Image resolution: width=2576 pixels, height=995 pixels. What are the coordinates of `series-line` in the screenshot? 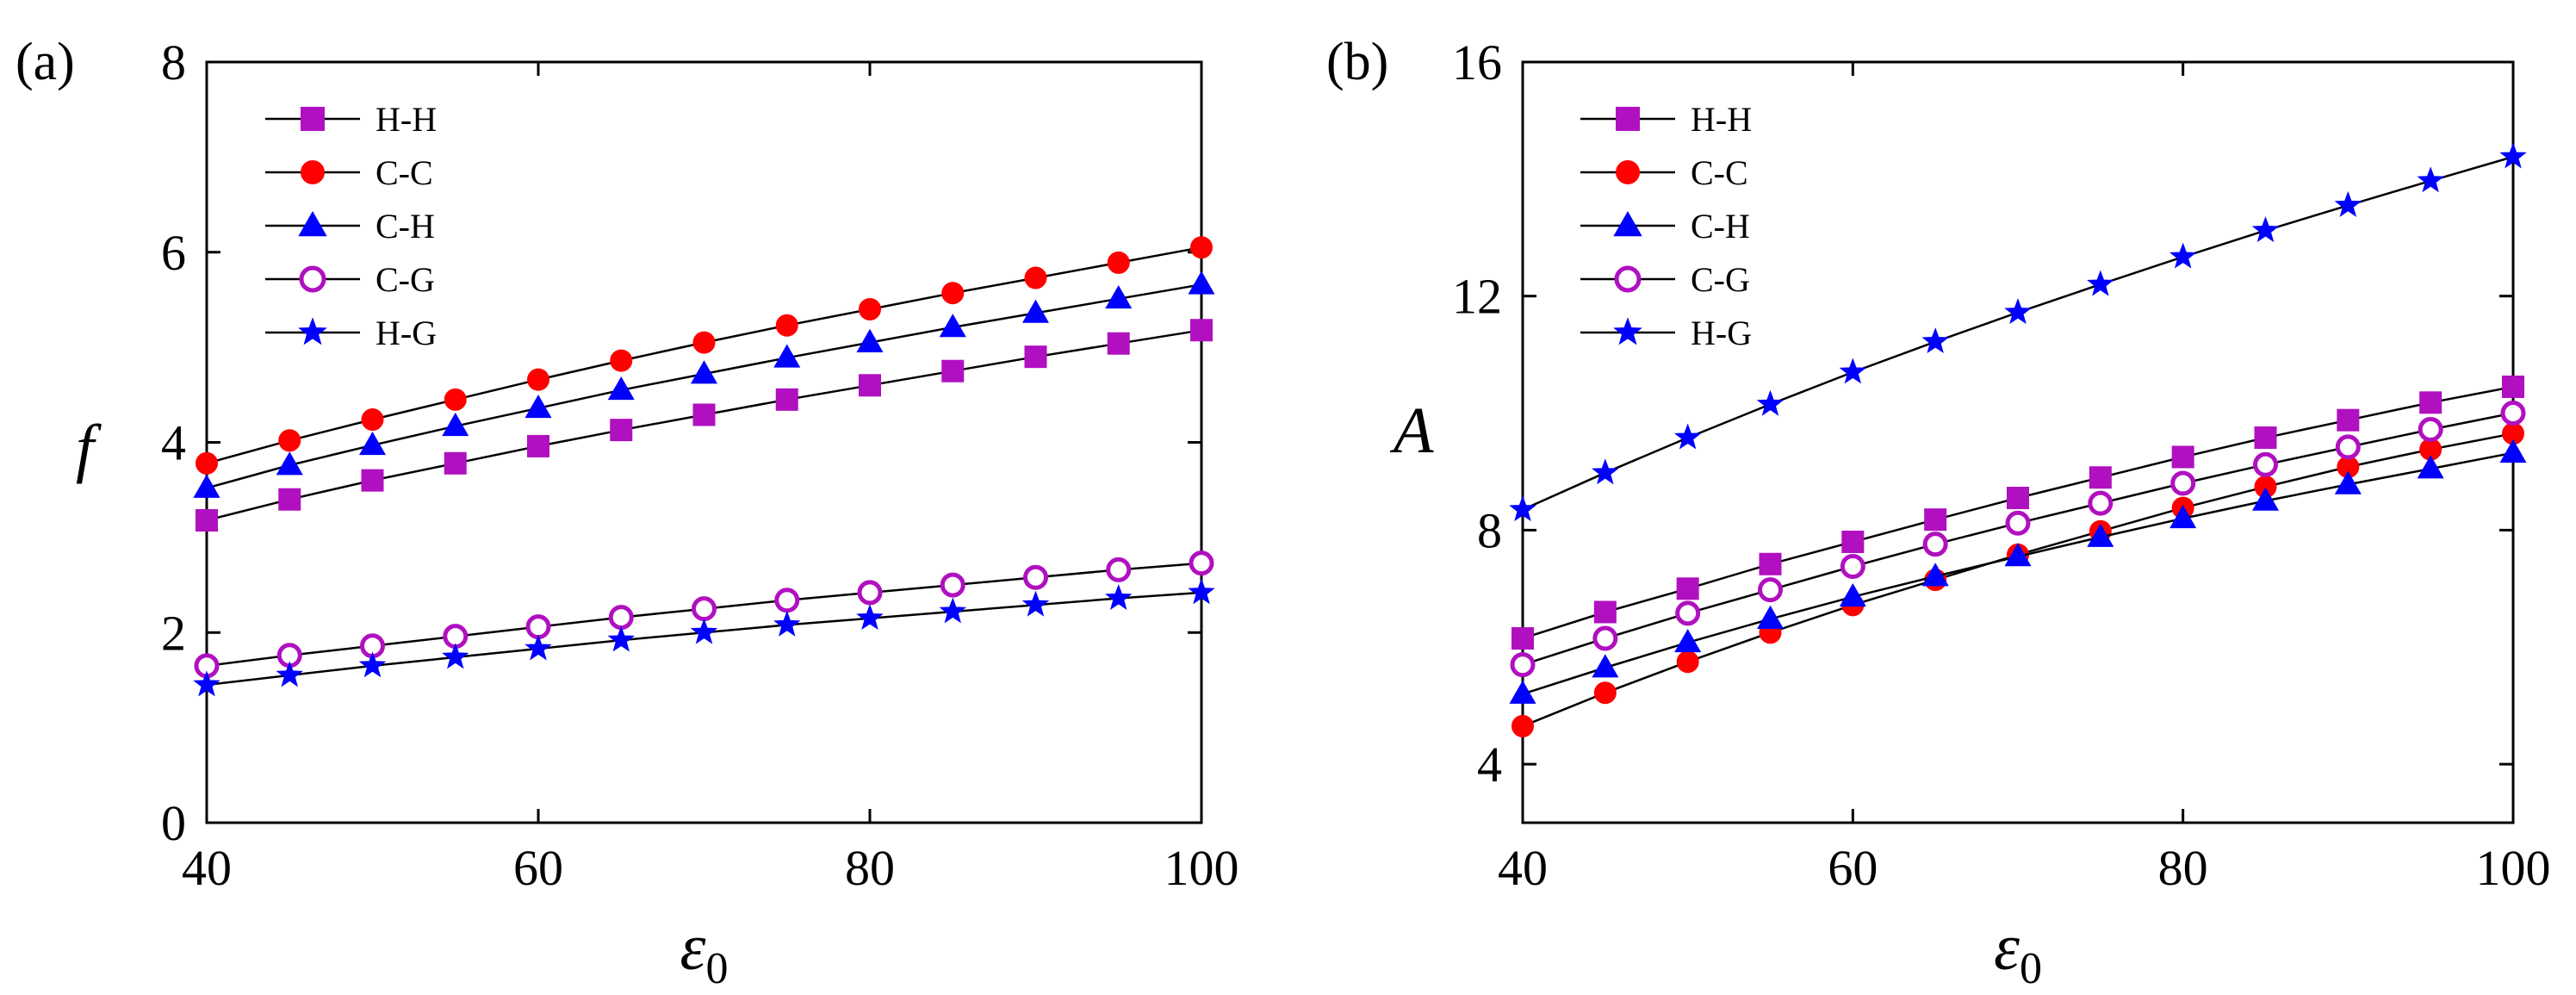 It's located at (2018, 539).